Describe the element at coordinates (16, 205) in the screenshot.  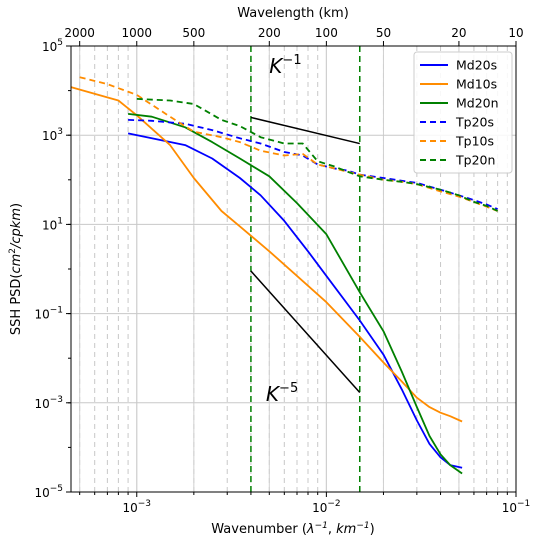
I see `y-axis-title-end: )` at that location.